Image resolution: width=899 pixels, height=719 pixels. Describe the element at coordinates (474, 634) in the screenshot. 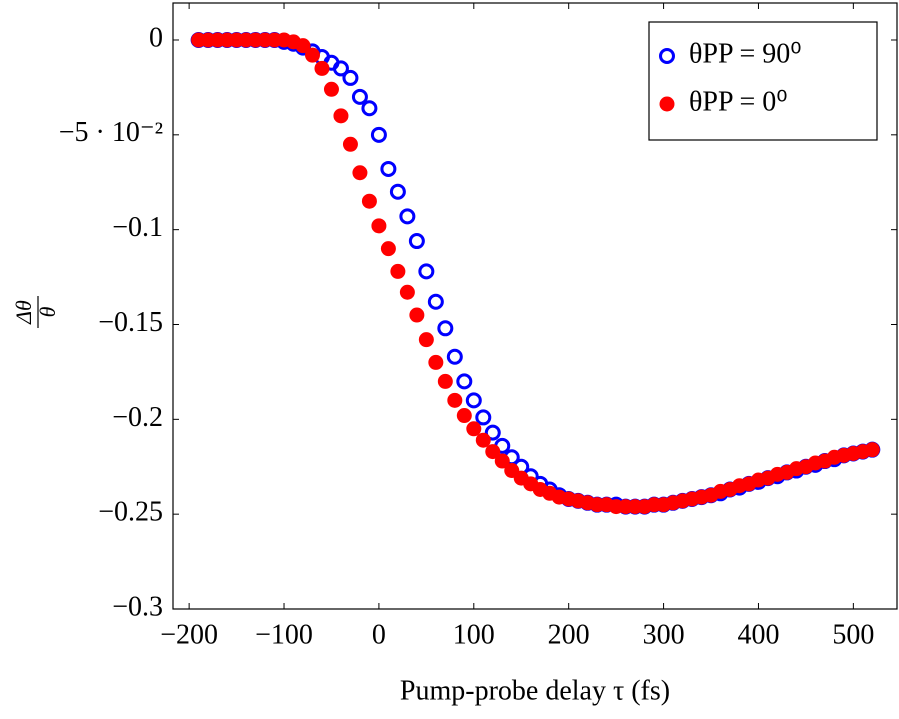

I see `x-tick-label: 100` at that location.